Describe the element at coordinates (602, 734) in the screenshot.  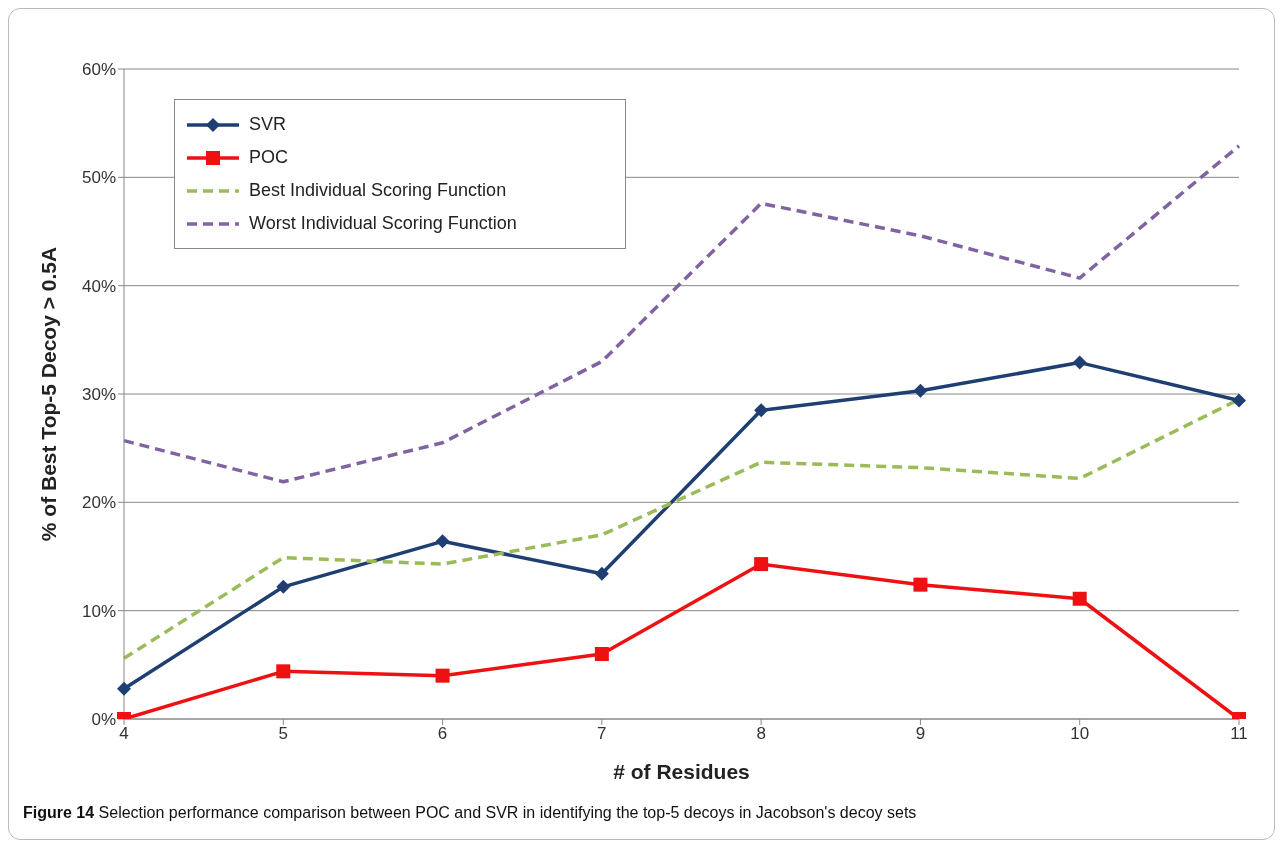
I see `x-tick-label: 7` at that location.